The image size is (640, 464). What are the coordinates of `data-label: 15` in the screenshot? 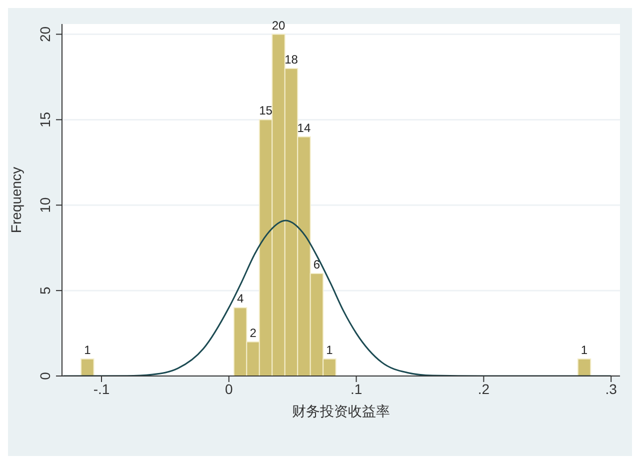 It's located at (266, 111).